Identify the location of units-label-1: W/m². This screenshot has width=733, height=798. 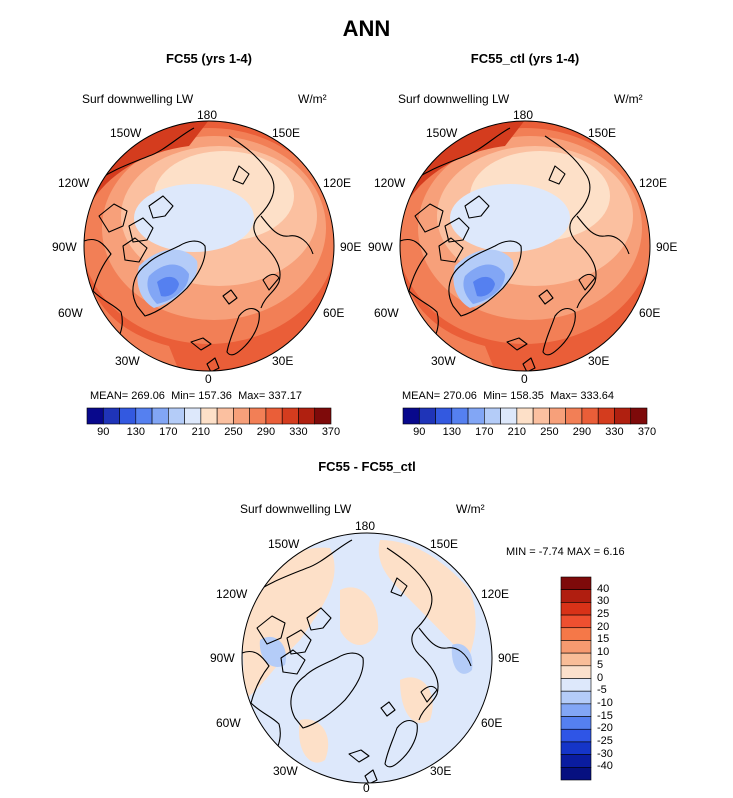
(312, 99).